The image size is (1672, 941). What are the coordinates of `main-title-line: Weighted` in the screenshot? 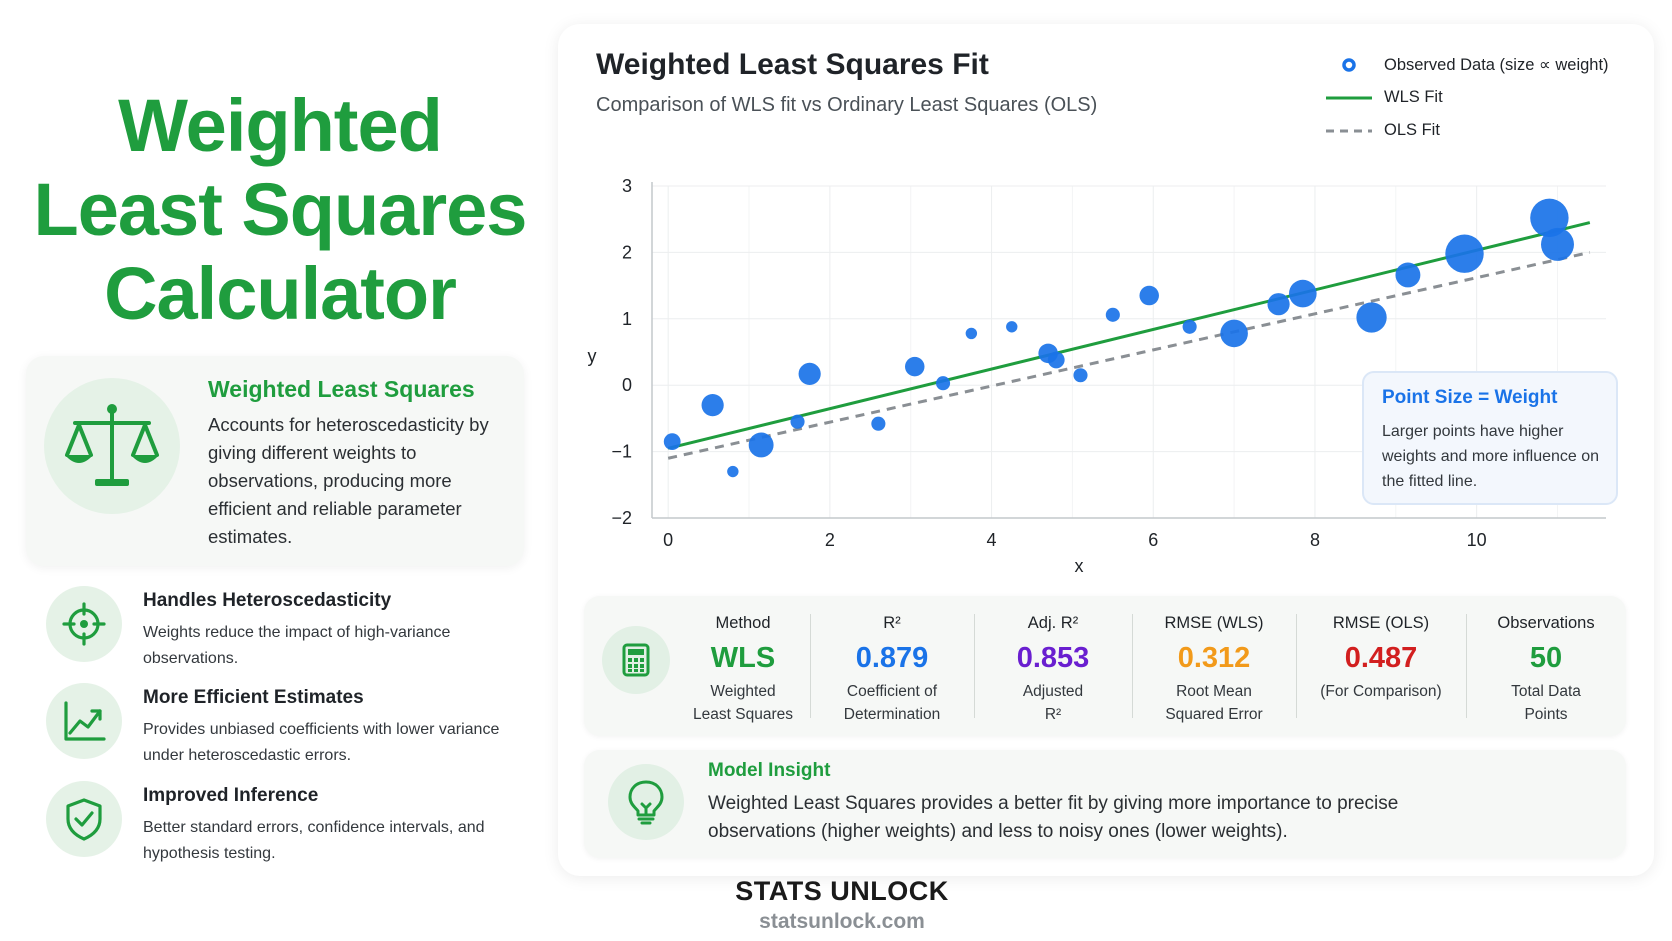 It's located at (280, 125).